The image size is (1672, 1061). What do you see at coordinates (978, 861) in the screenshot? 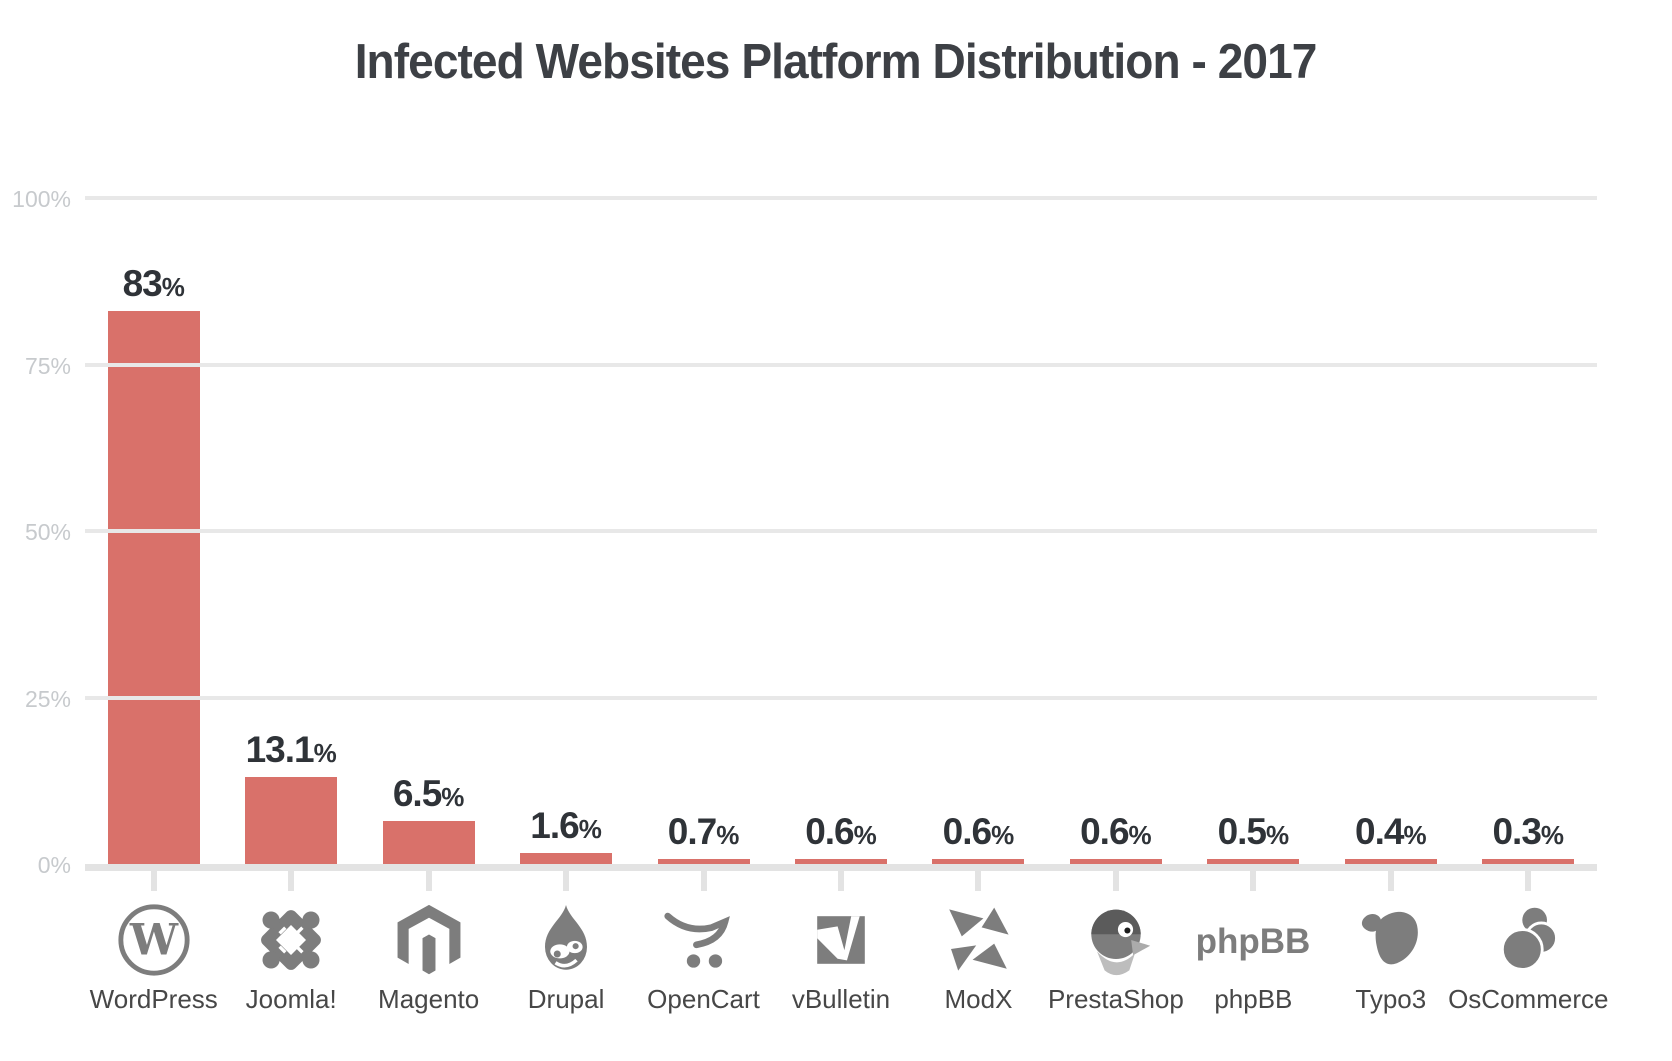
I see `bar-modx` at bounding box center [978, 861].